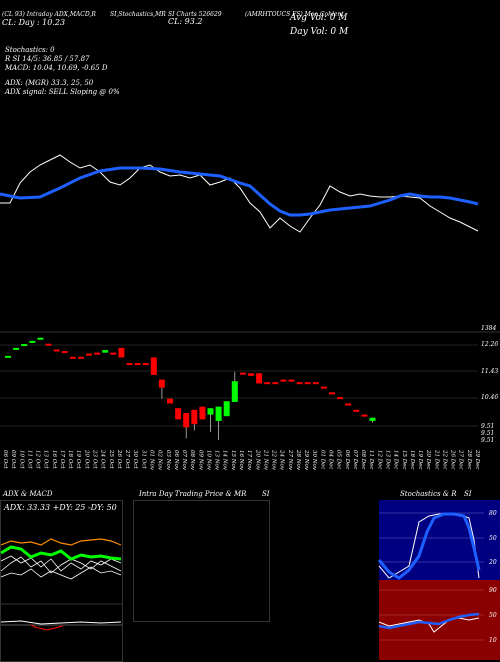 Image resolution: width=500 pixels, height=662 pixels. Describe the element at coordinates (290, 460) in the screenshot. I see `date-tick-label: 27 Nov` at that location.